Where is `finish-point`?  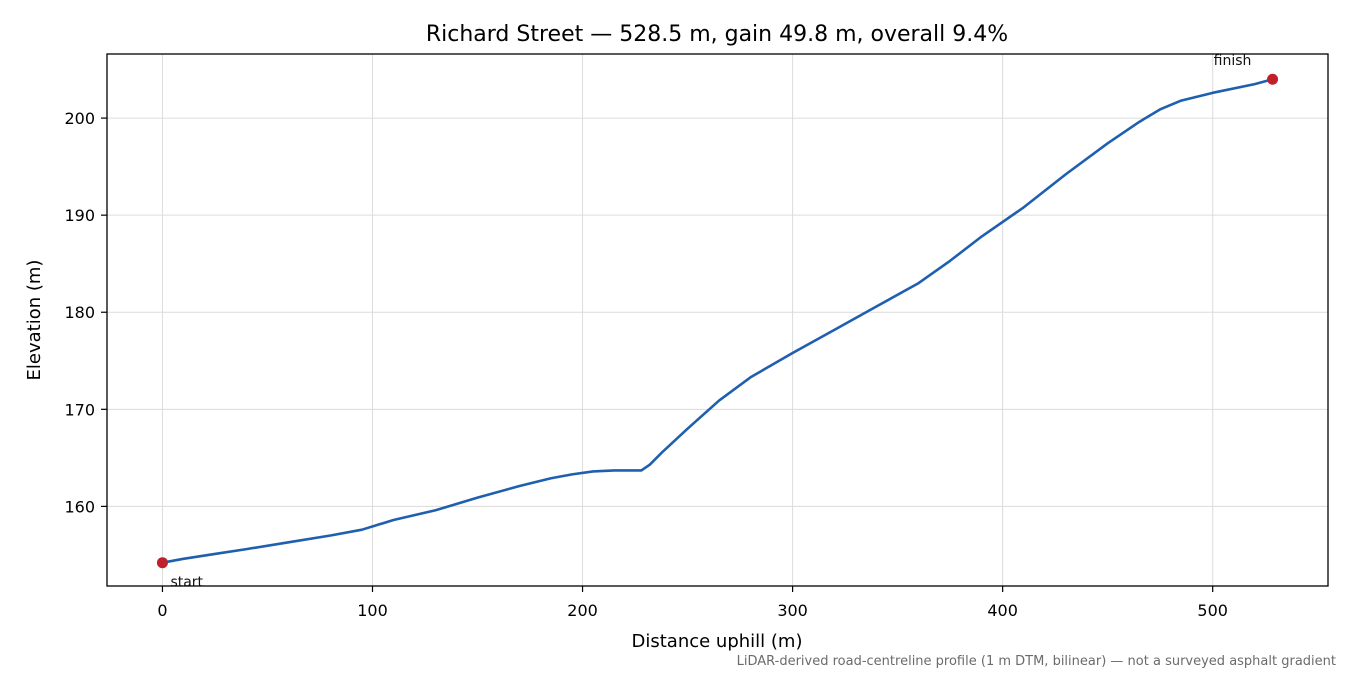
finish-point is located at coordinates (1273, 79).